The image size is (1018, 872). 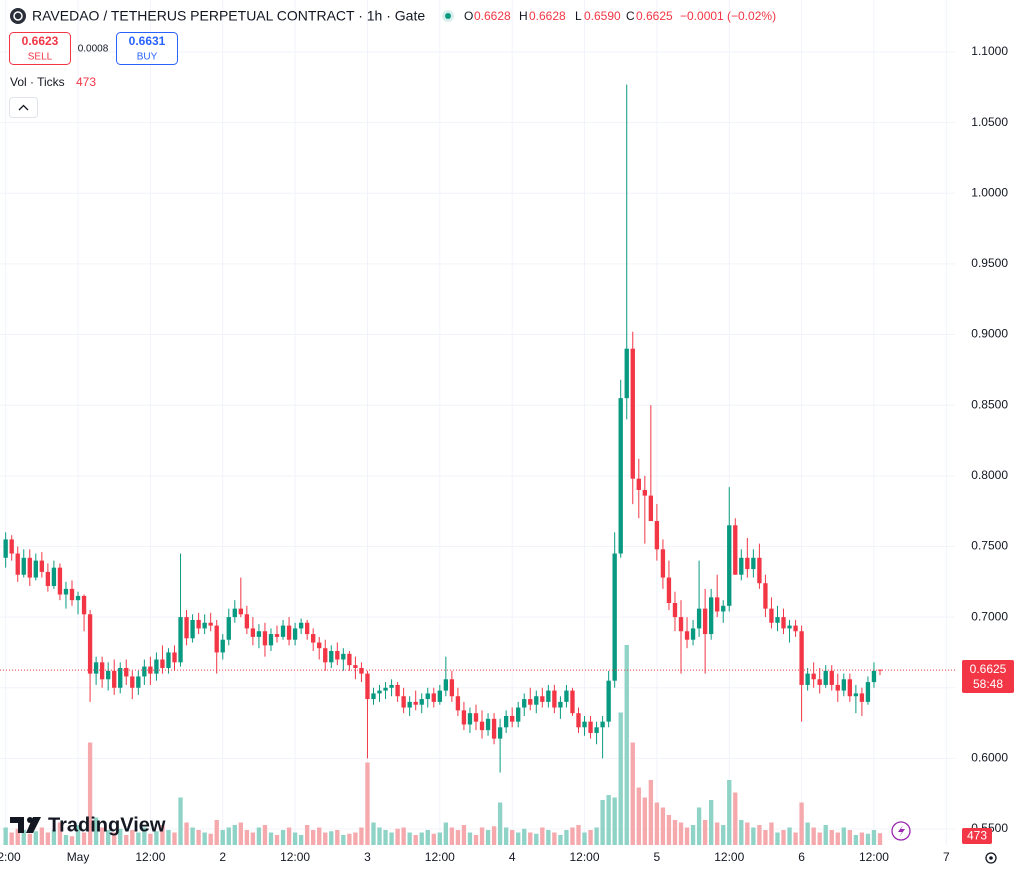 I want to click on sell-button: 0.6623 SELL, so click(x=40, y=48).